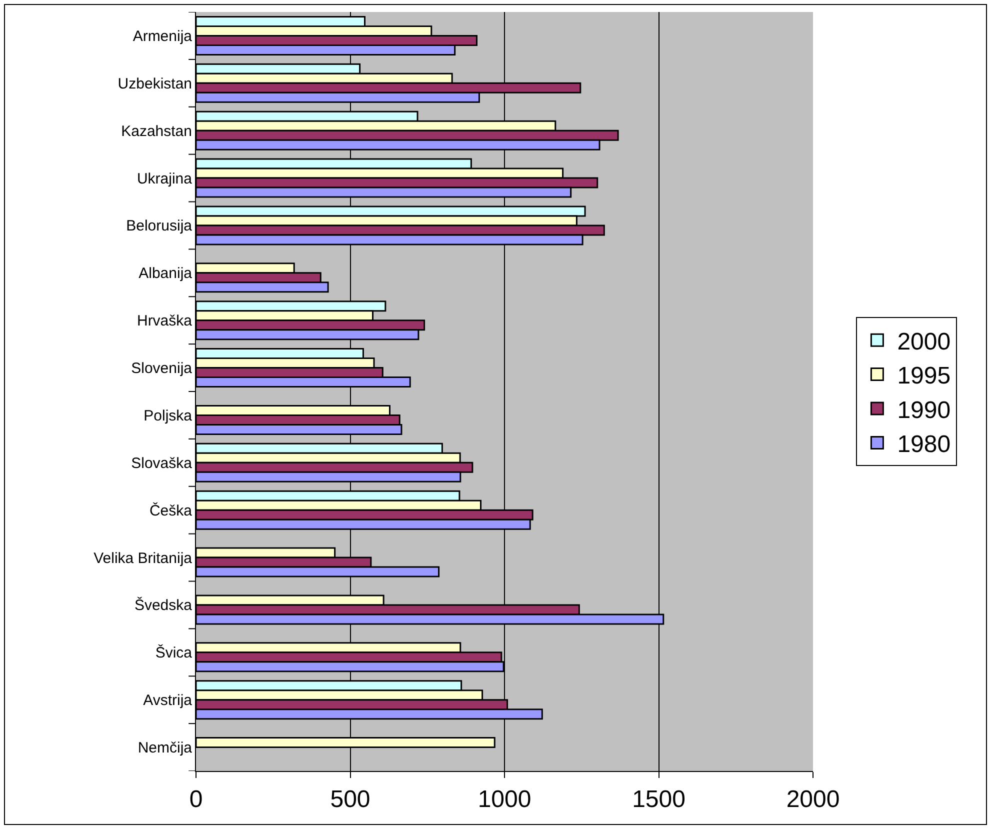 This screenshot has height=831, width=993. I want to click on y-tick-label: Velika Britanija, so click(143, 558).